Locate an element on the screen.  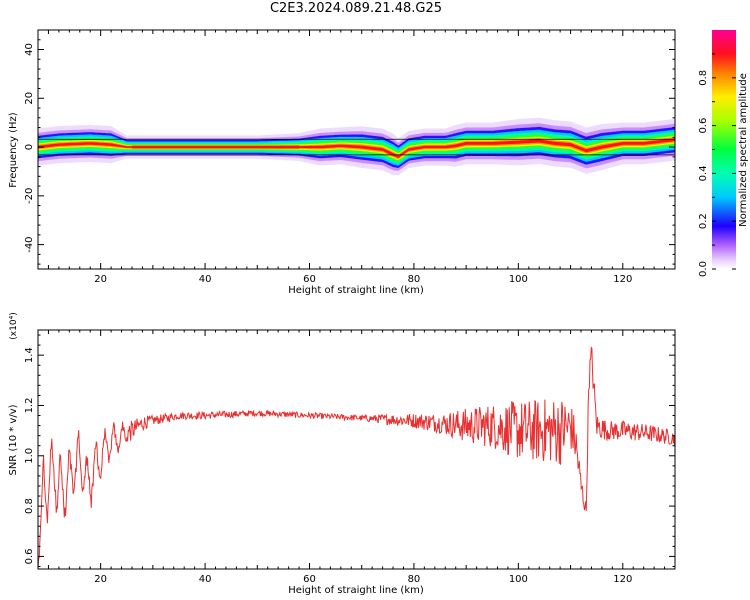
y-tick-label: 0.6 is located at coordinates (29, 556).